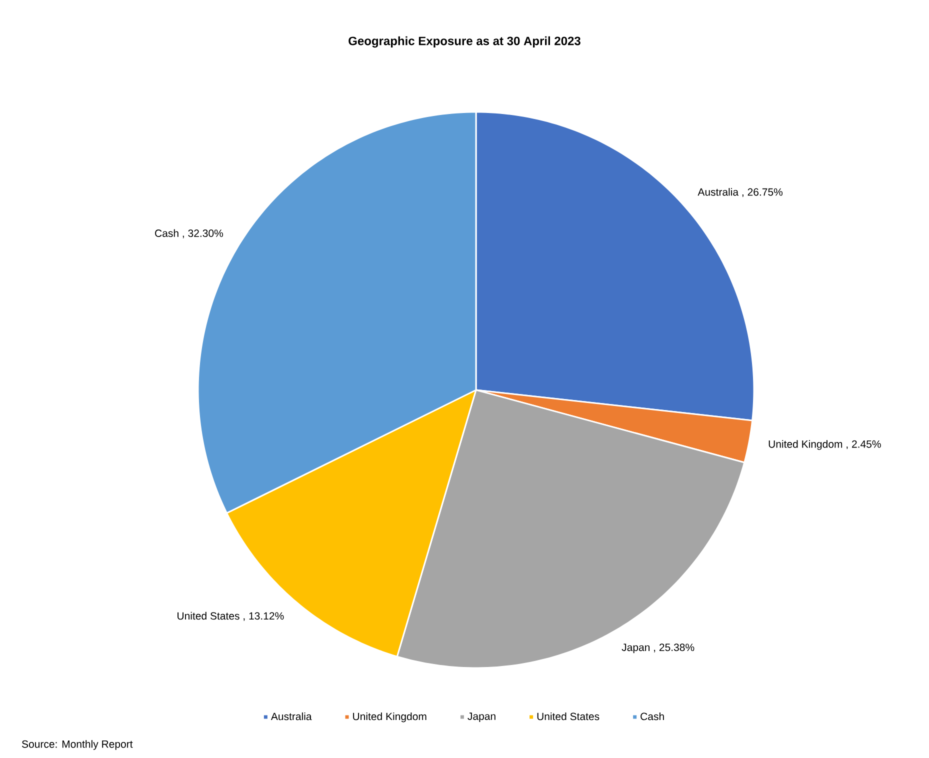  What do you see at coordinates (389, 717) in the screenshot?
I see `legend-label: United Kingdom` at bounding box center [389, 717].